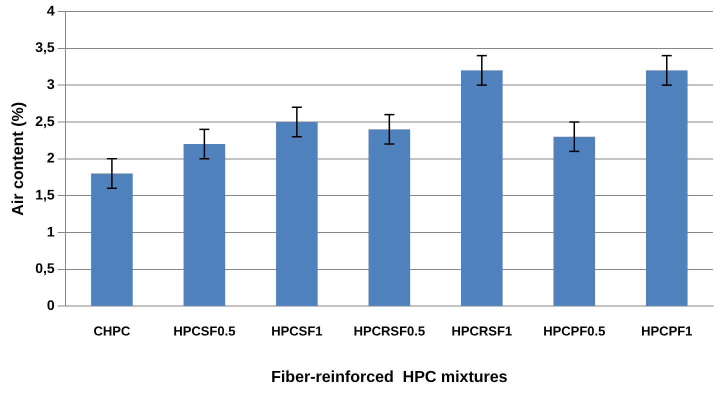 The width and height of the screenshot is (721, 396). What do you see at coordinates (204, 331) in the screenshot?
I see `x-tick-label: HPCSF0.5` at bounding box center [204, 331].